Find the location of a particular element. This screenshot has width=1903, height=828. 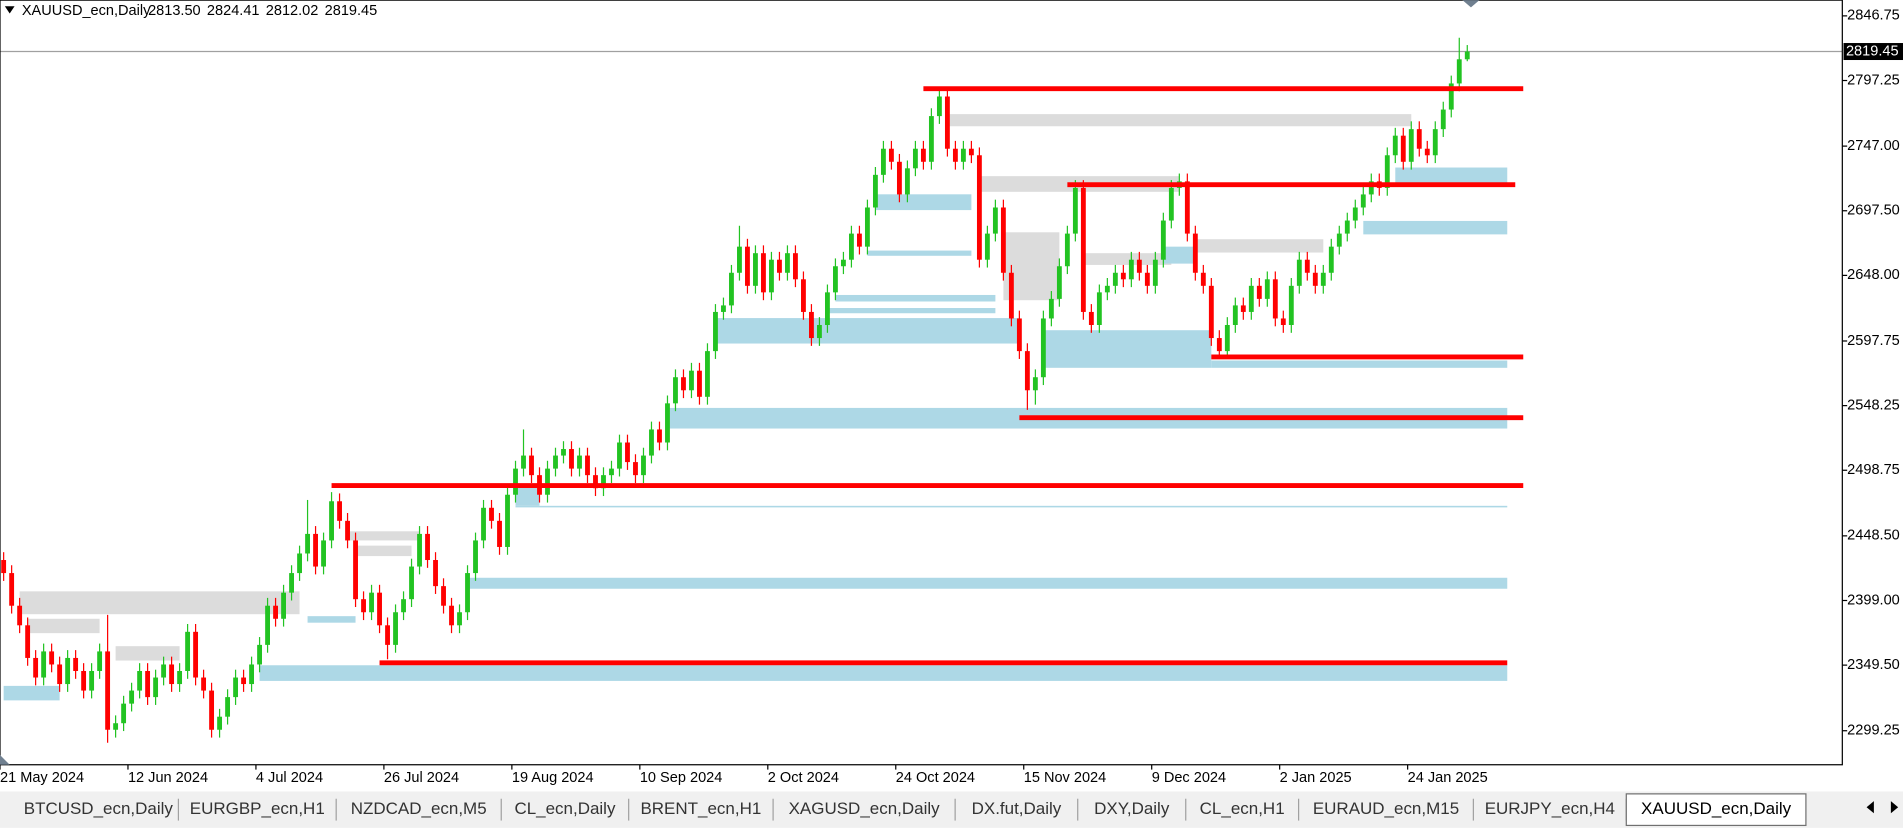

current-price-tag is located at coordinates (1873, 52).